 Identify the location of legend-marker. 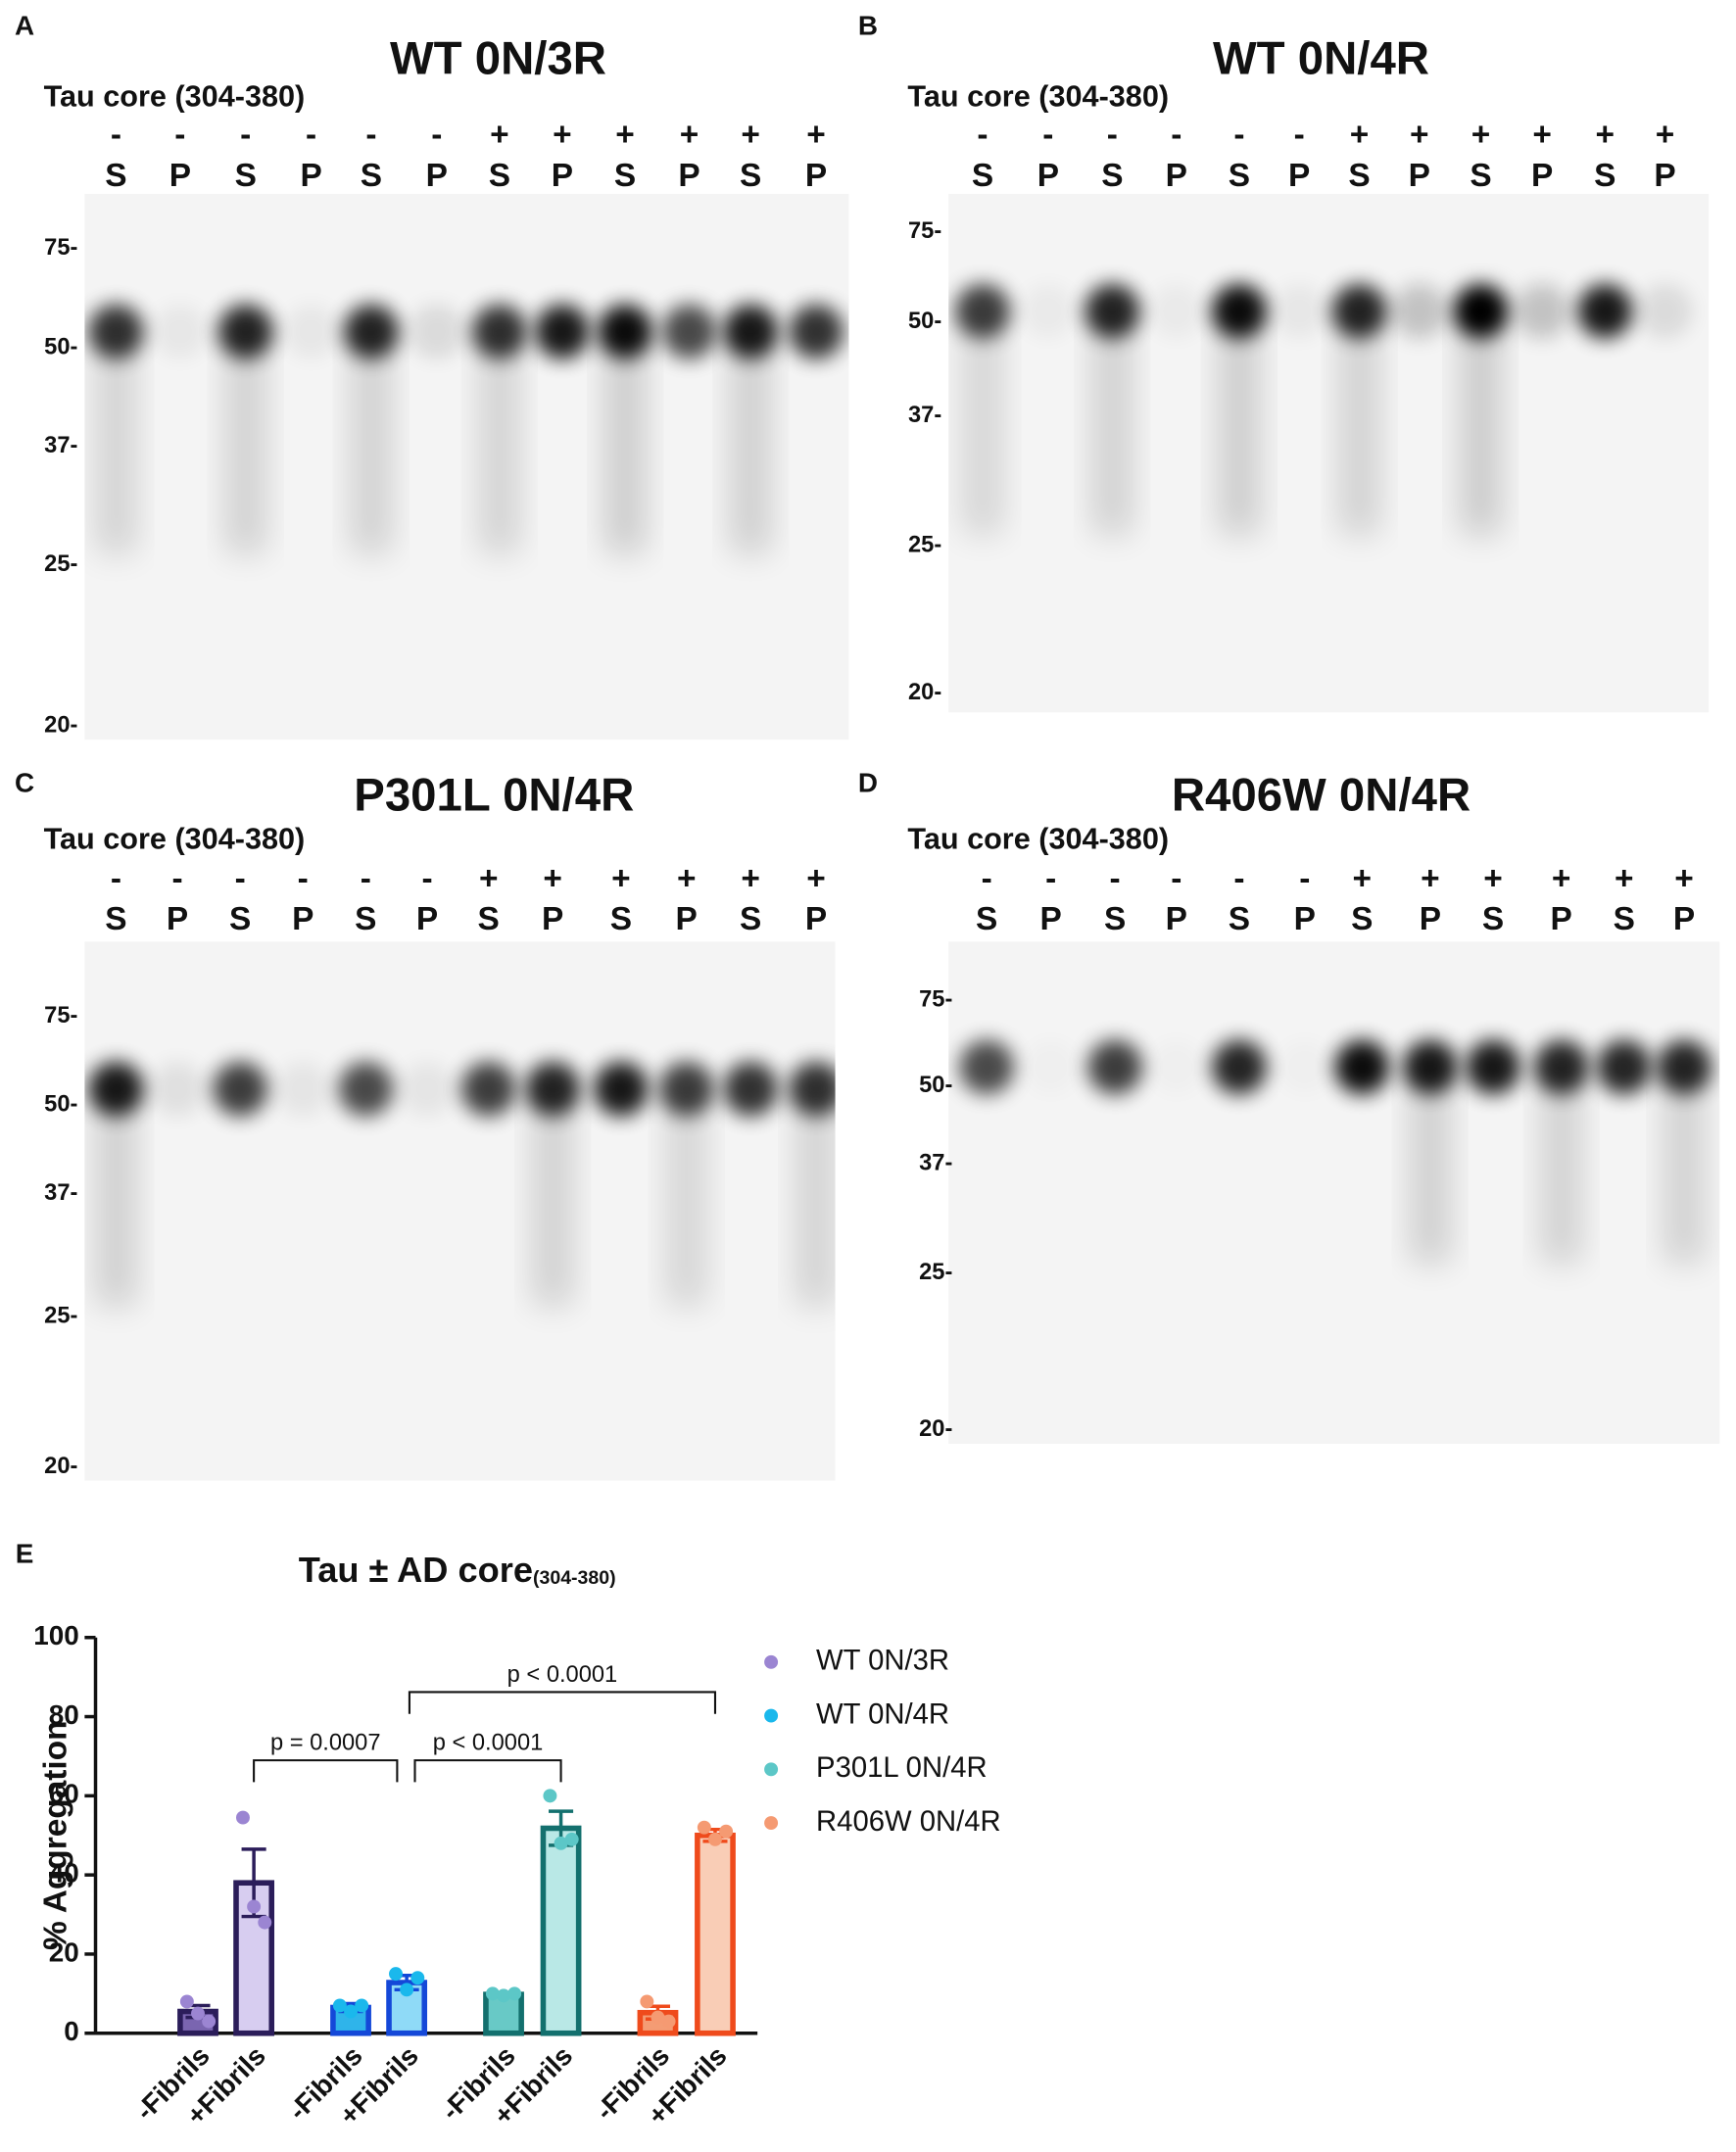
(771, 1824).